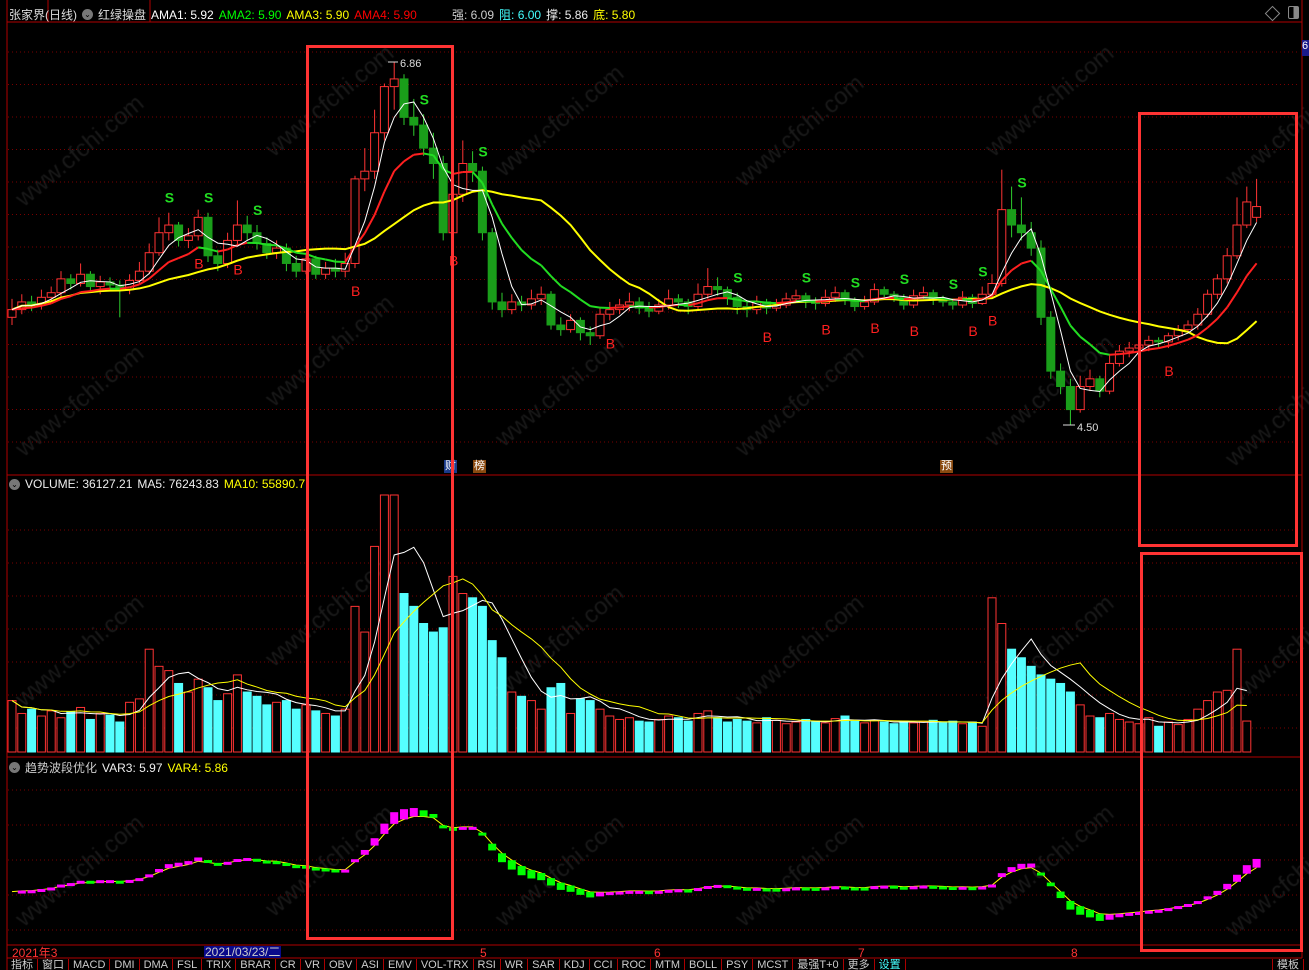 This screenshot has width=1309, height=970. What do you see at coordinates (890, 964) in the screenshot?
I see `tab-26: 设置` at bounding box center [890, 964].